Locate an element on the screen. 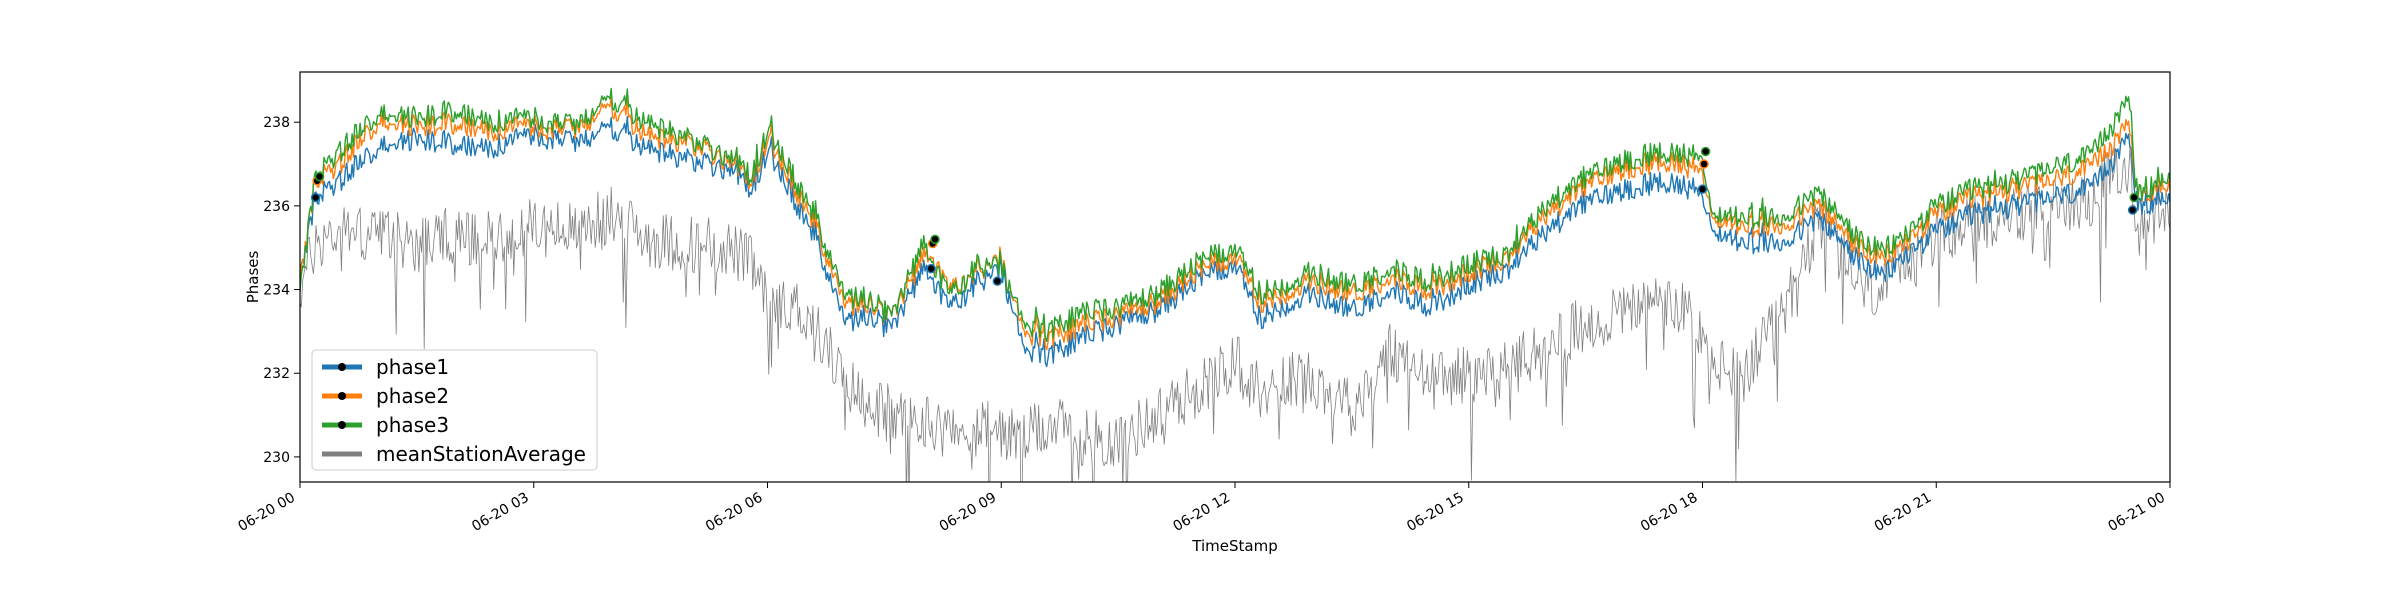 This screenshot has height=600, width=2400. x-axis-title: TimeStamp is located at coordinates (1234, 546).